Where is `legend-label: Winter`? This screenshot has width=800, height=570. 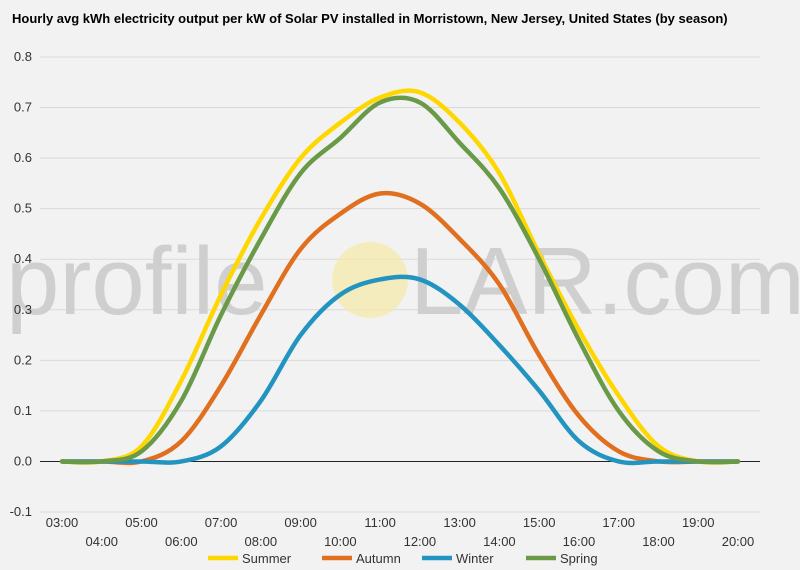 legend-label: Winter is located at coordinates (475, 558).